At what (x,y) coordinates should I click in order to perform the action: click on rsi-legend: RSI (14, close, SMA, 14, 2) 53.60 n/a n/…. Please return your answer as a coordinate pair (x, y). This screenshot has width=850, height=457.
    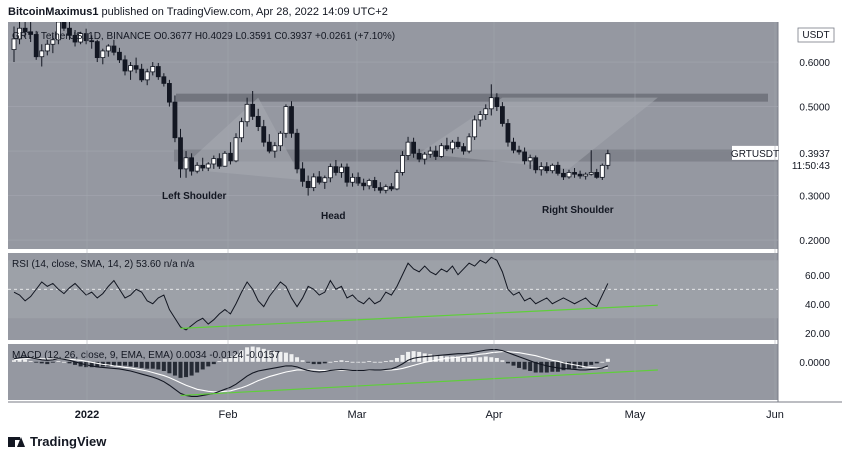
    Looking at the image, I should click on (103, 264).